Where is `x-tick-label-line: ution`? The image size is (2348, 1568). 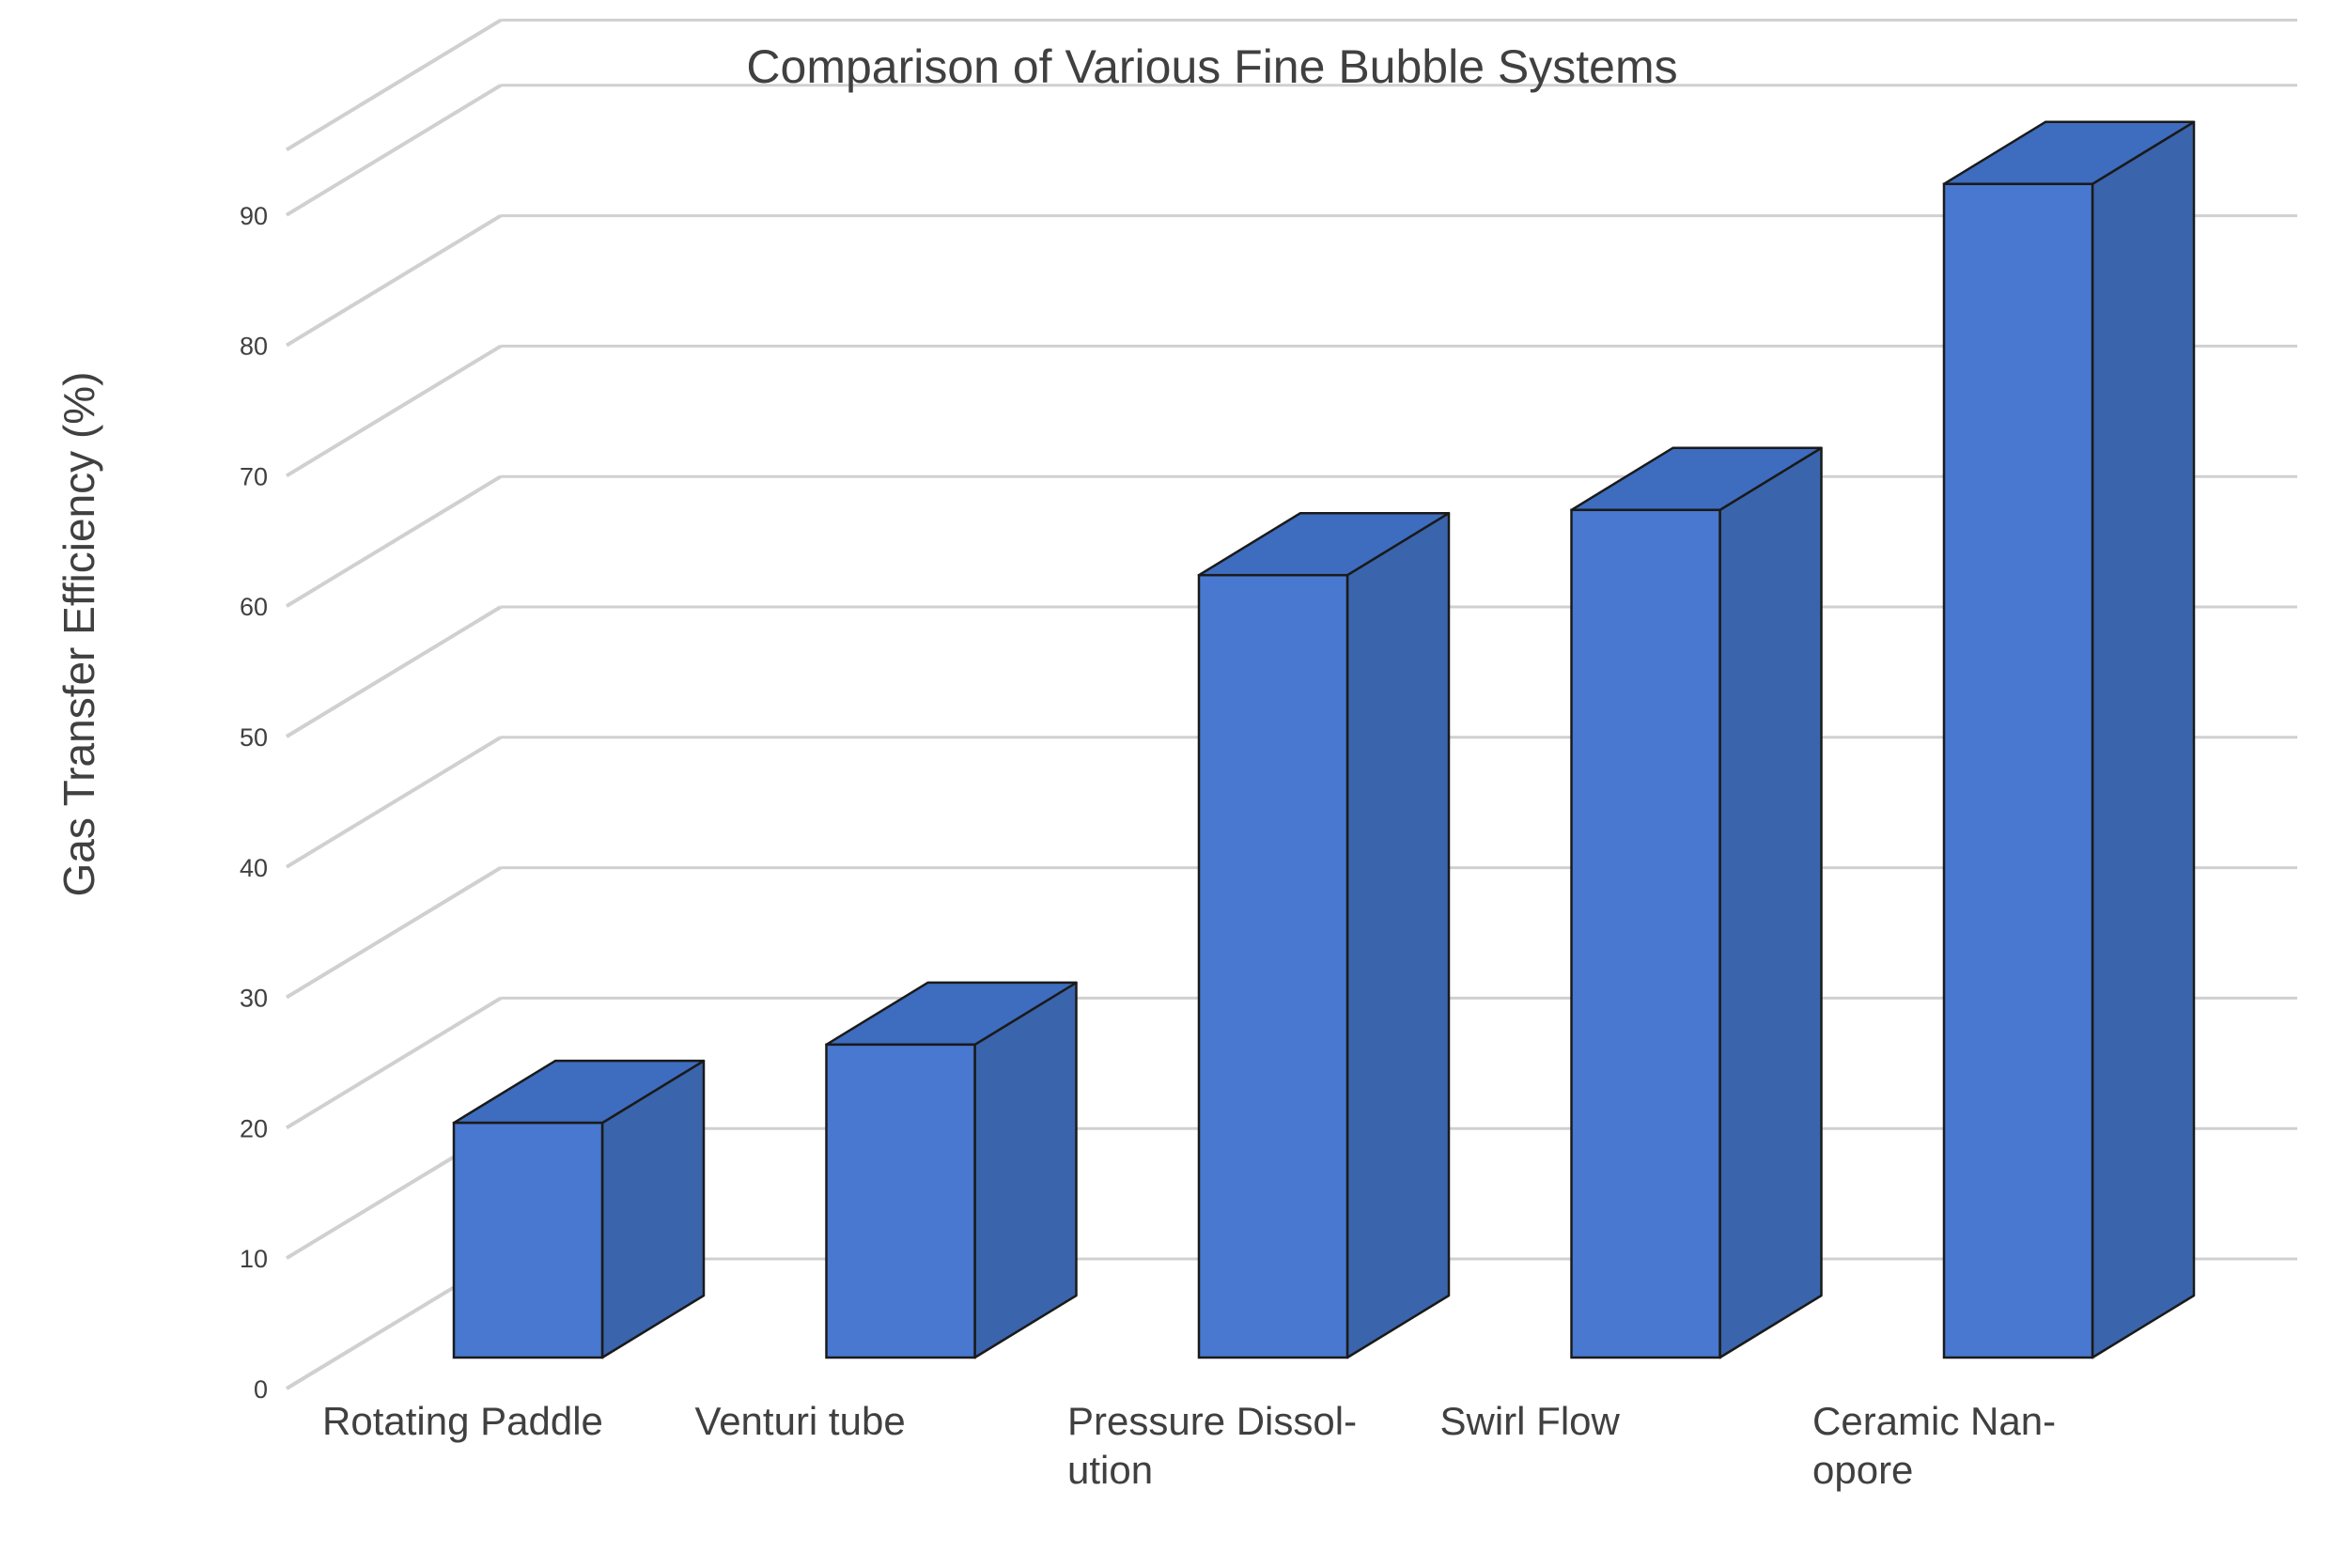 x-tick-label-line: ution is located at coordinates (1110, 1470).